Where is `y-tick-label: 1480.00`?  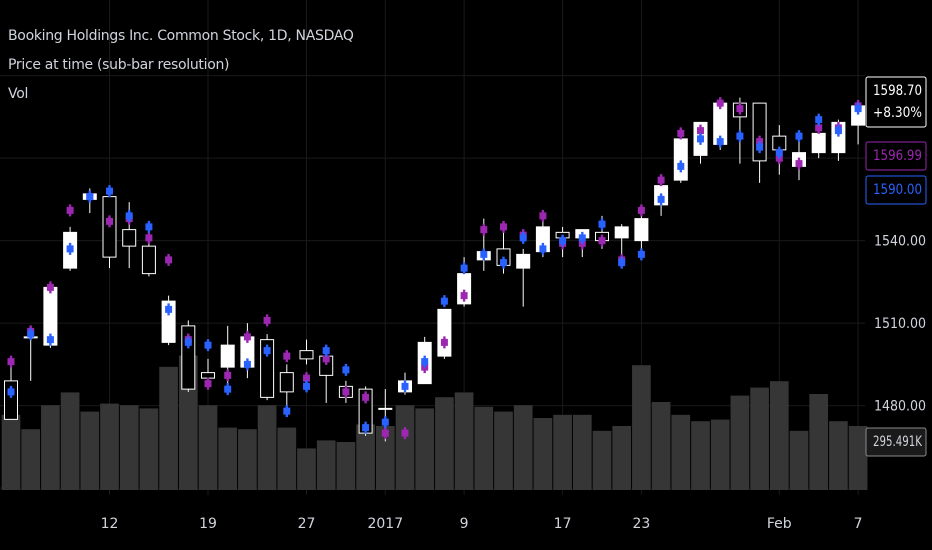
y-tick-label: 1480.00 is located at coordinates (900, 407).